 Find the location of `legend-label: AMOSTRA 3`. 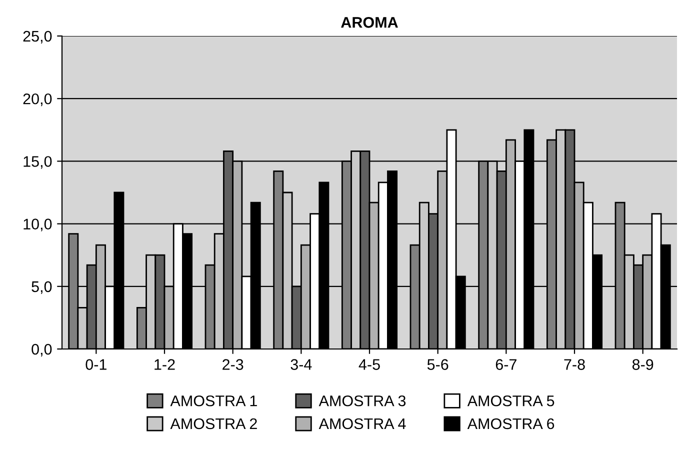

legend-label: AMOSTRA 3 is located at coordinates (362, 400).